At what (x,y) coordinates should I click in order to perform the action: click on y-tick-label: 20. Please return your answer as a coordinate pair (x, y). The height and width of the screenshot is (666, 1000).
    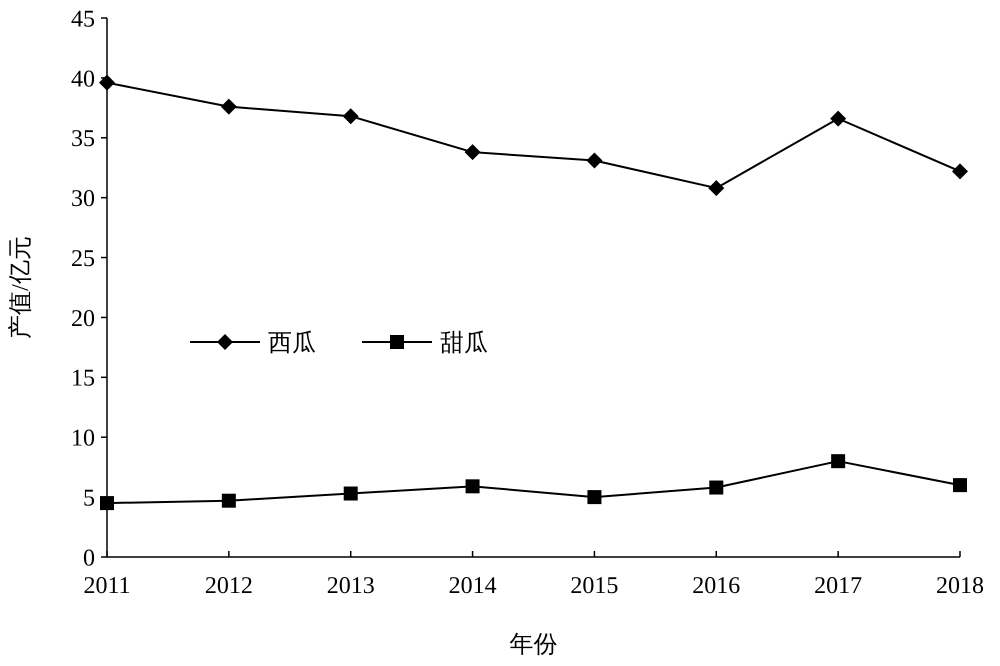
    Looking at the image, I should click on (83, 319).